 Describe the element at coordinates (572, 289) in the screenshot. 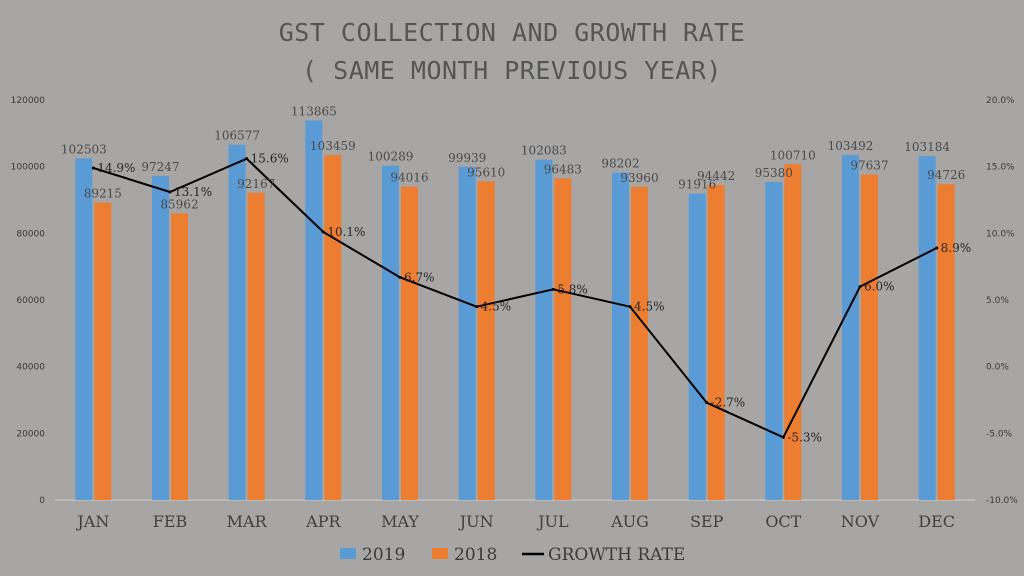

I see `growth-rate-label: 5.8%` at that location.